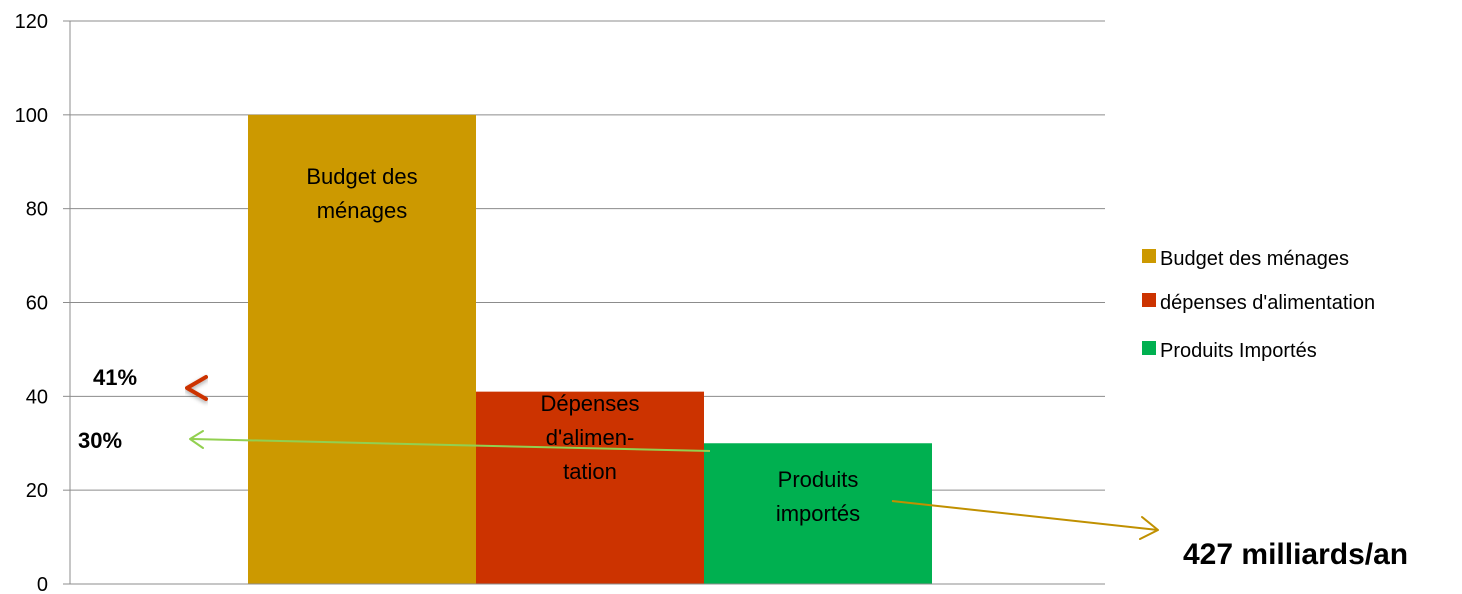  What do you see at coordinates (37, 304) in the screenshot?
I see `y-tick-label: 60` at bounding box center [37, 304].